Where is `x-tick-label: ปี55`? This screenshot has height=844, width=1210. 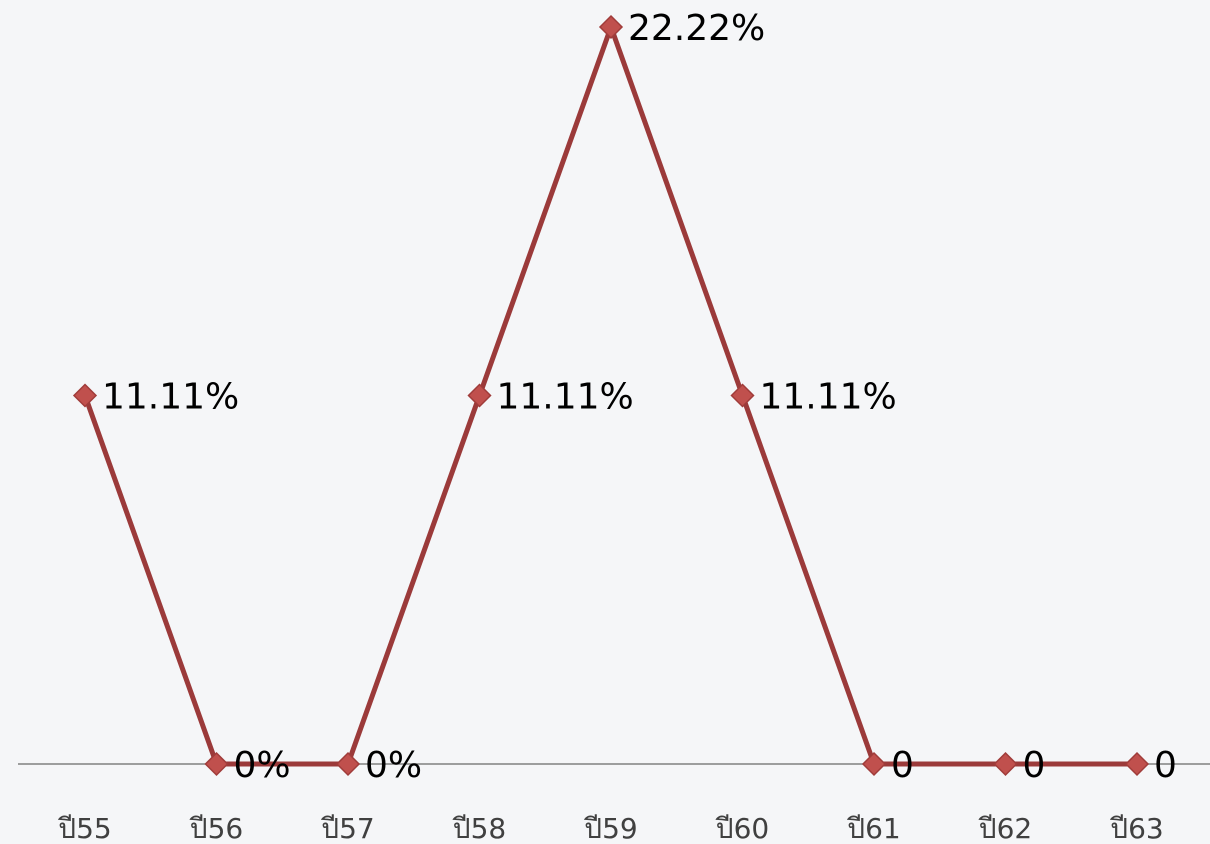
x-tick-label: ปี55 is located at coordinates (84, 828).